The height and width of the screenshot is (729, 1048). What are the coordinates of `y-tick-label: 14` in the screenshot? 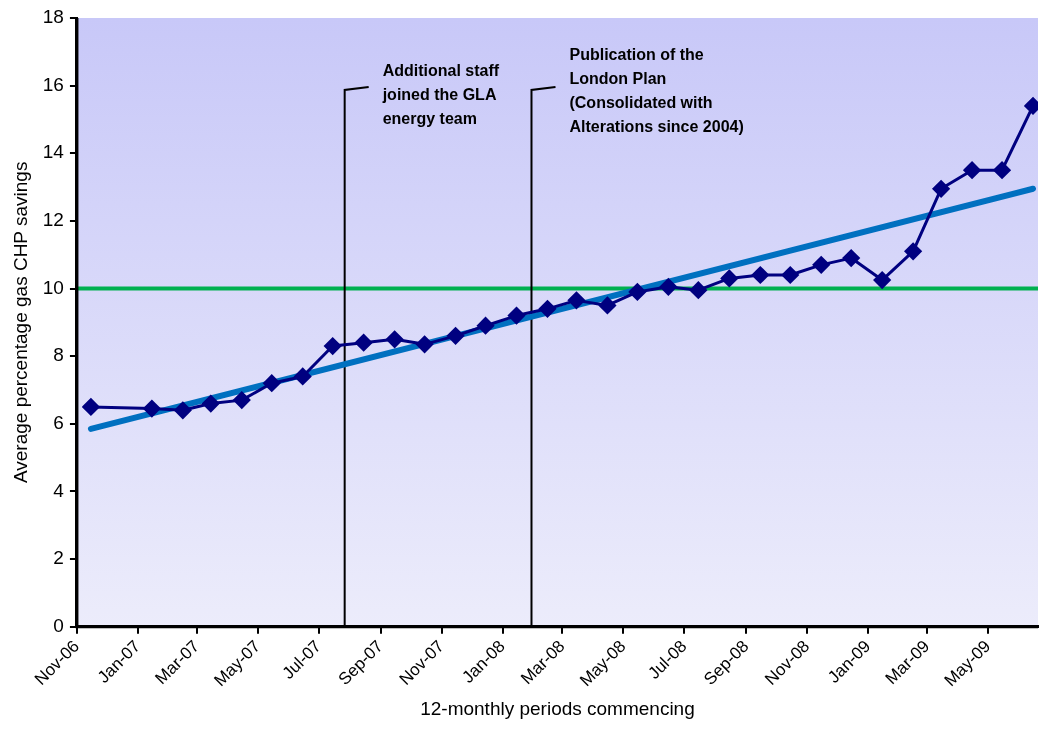 It's located at (53, 152).